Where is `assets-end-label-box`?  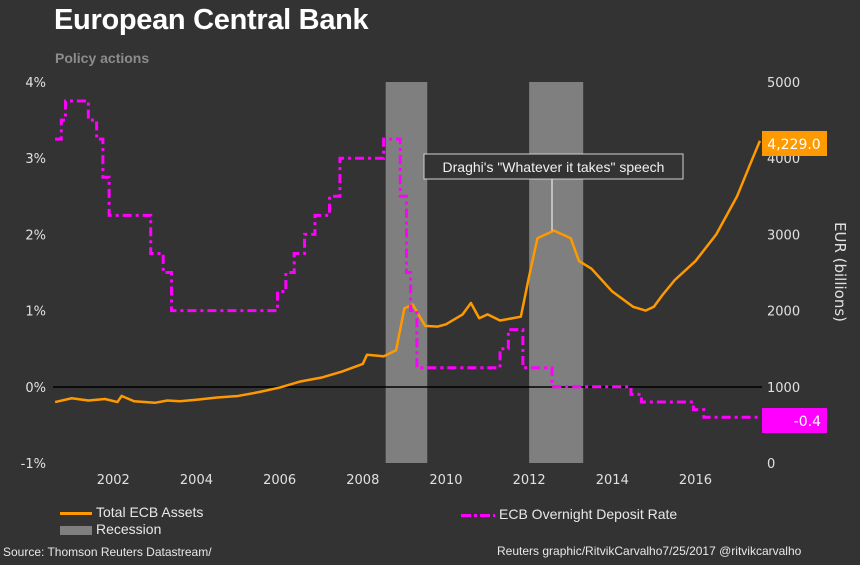 assets-end-label-box is located at coordinates (794, 143).